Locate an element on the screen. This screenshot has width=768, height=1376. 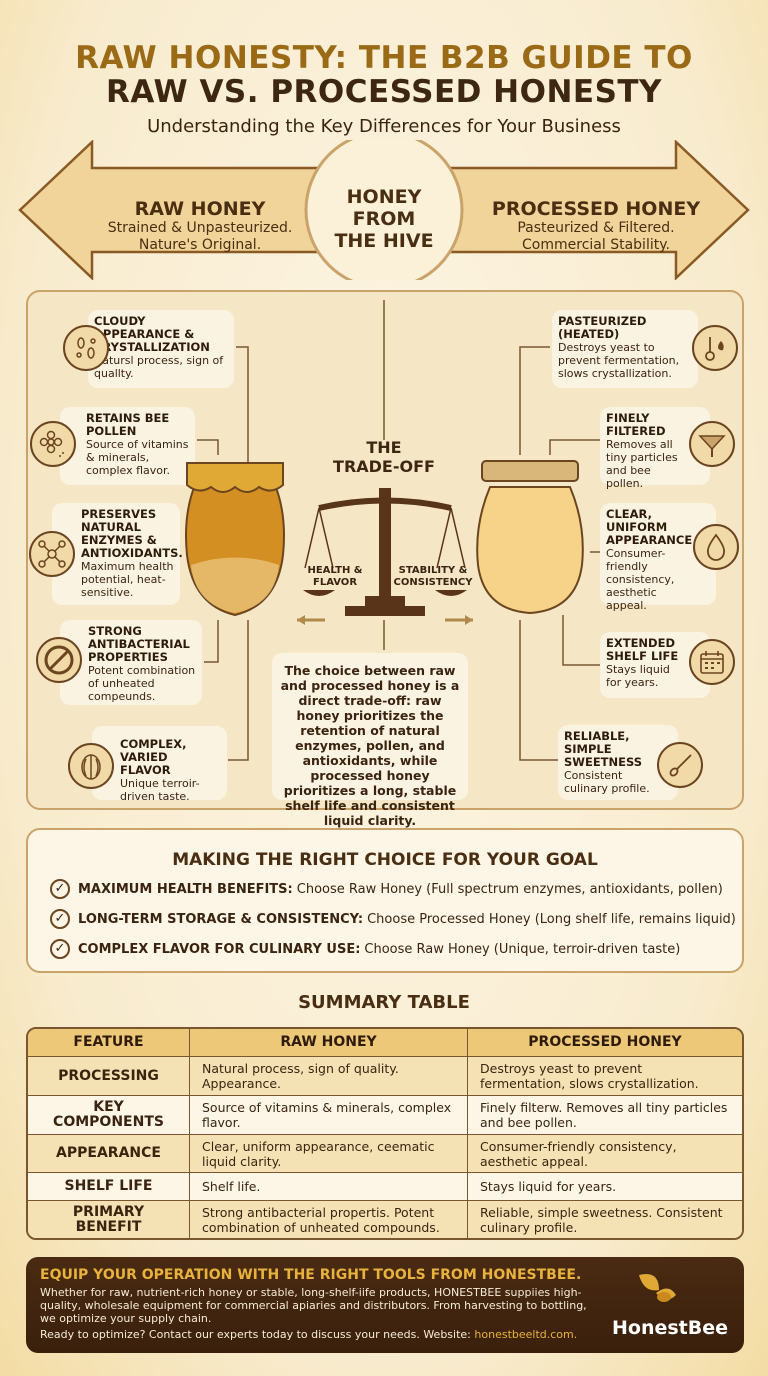
strainer-icon is located at coordinates (712, 444).